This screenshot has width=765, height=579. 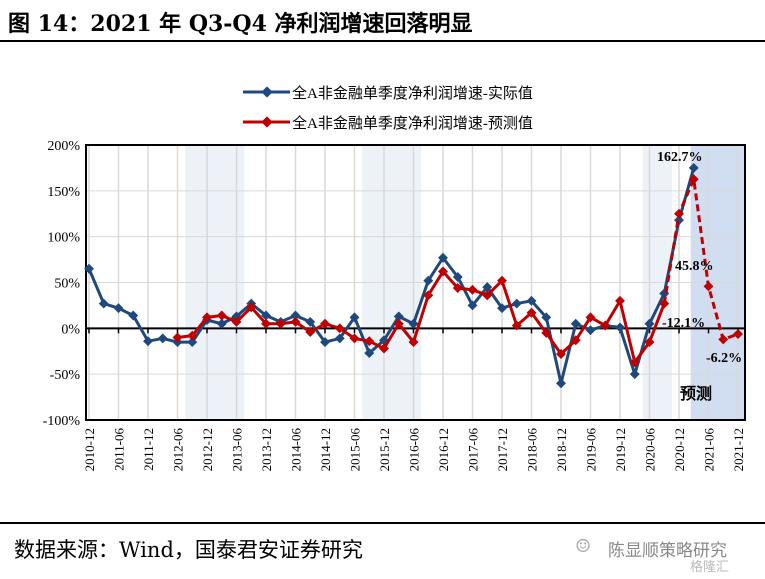 What do you see at coordinates (148, 449) in the screenshot?
I see `x-tick-label: 2011-12` at bounding box center [148, 449].